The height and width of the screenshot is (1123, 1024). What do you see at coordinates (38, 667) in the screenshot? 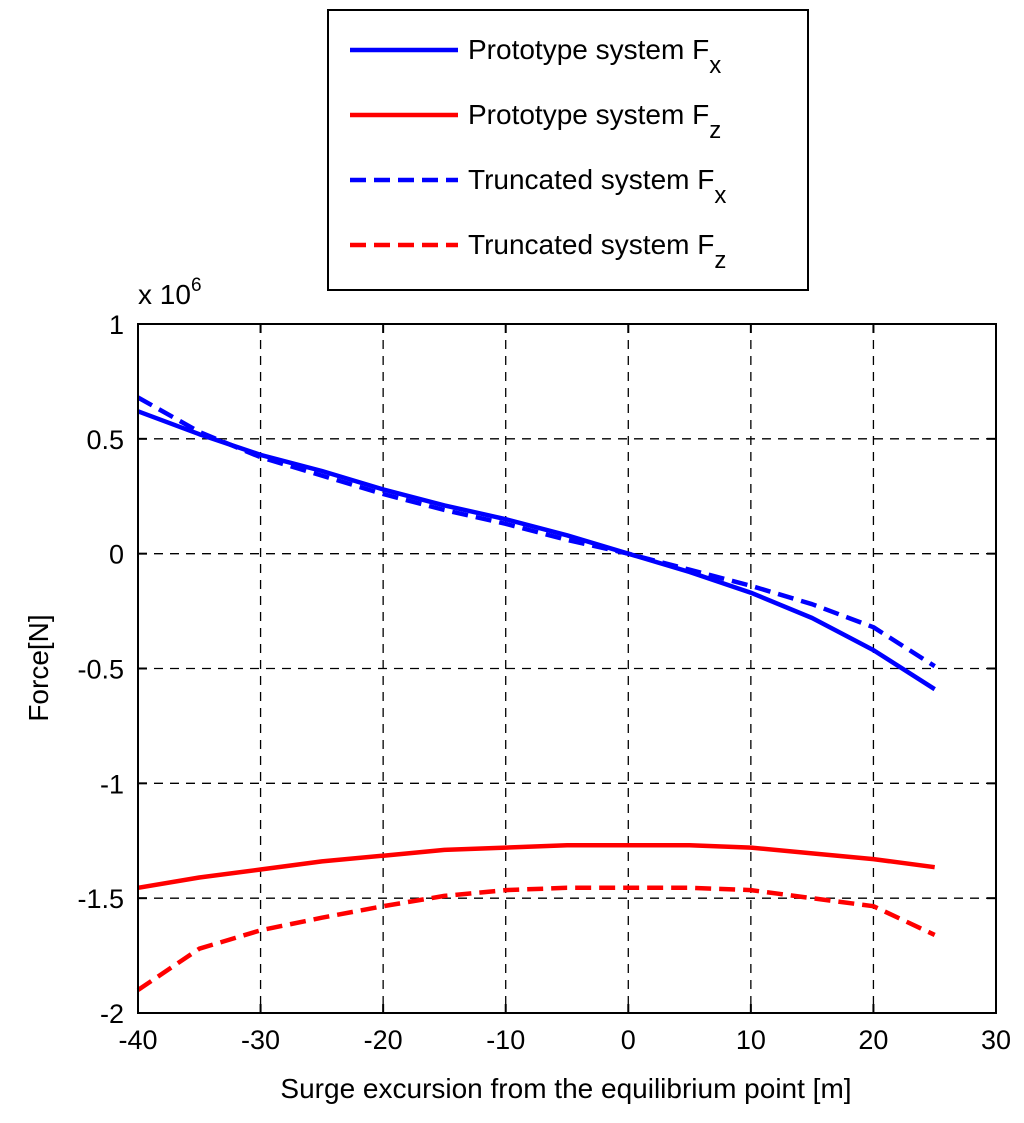
I see `y-axis-label: Force[N]` at bounding box center [38, 667].